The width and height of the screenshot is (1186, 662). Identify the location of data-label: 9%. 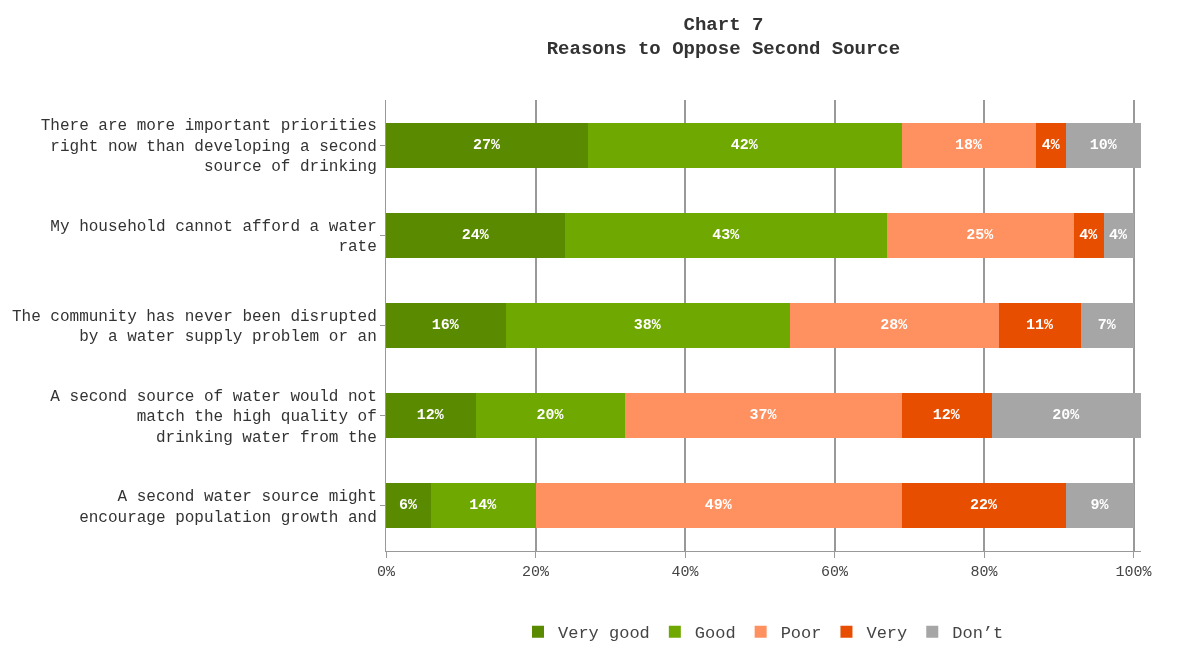
(1100, 506).